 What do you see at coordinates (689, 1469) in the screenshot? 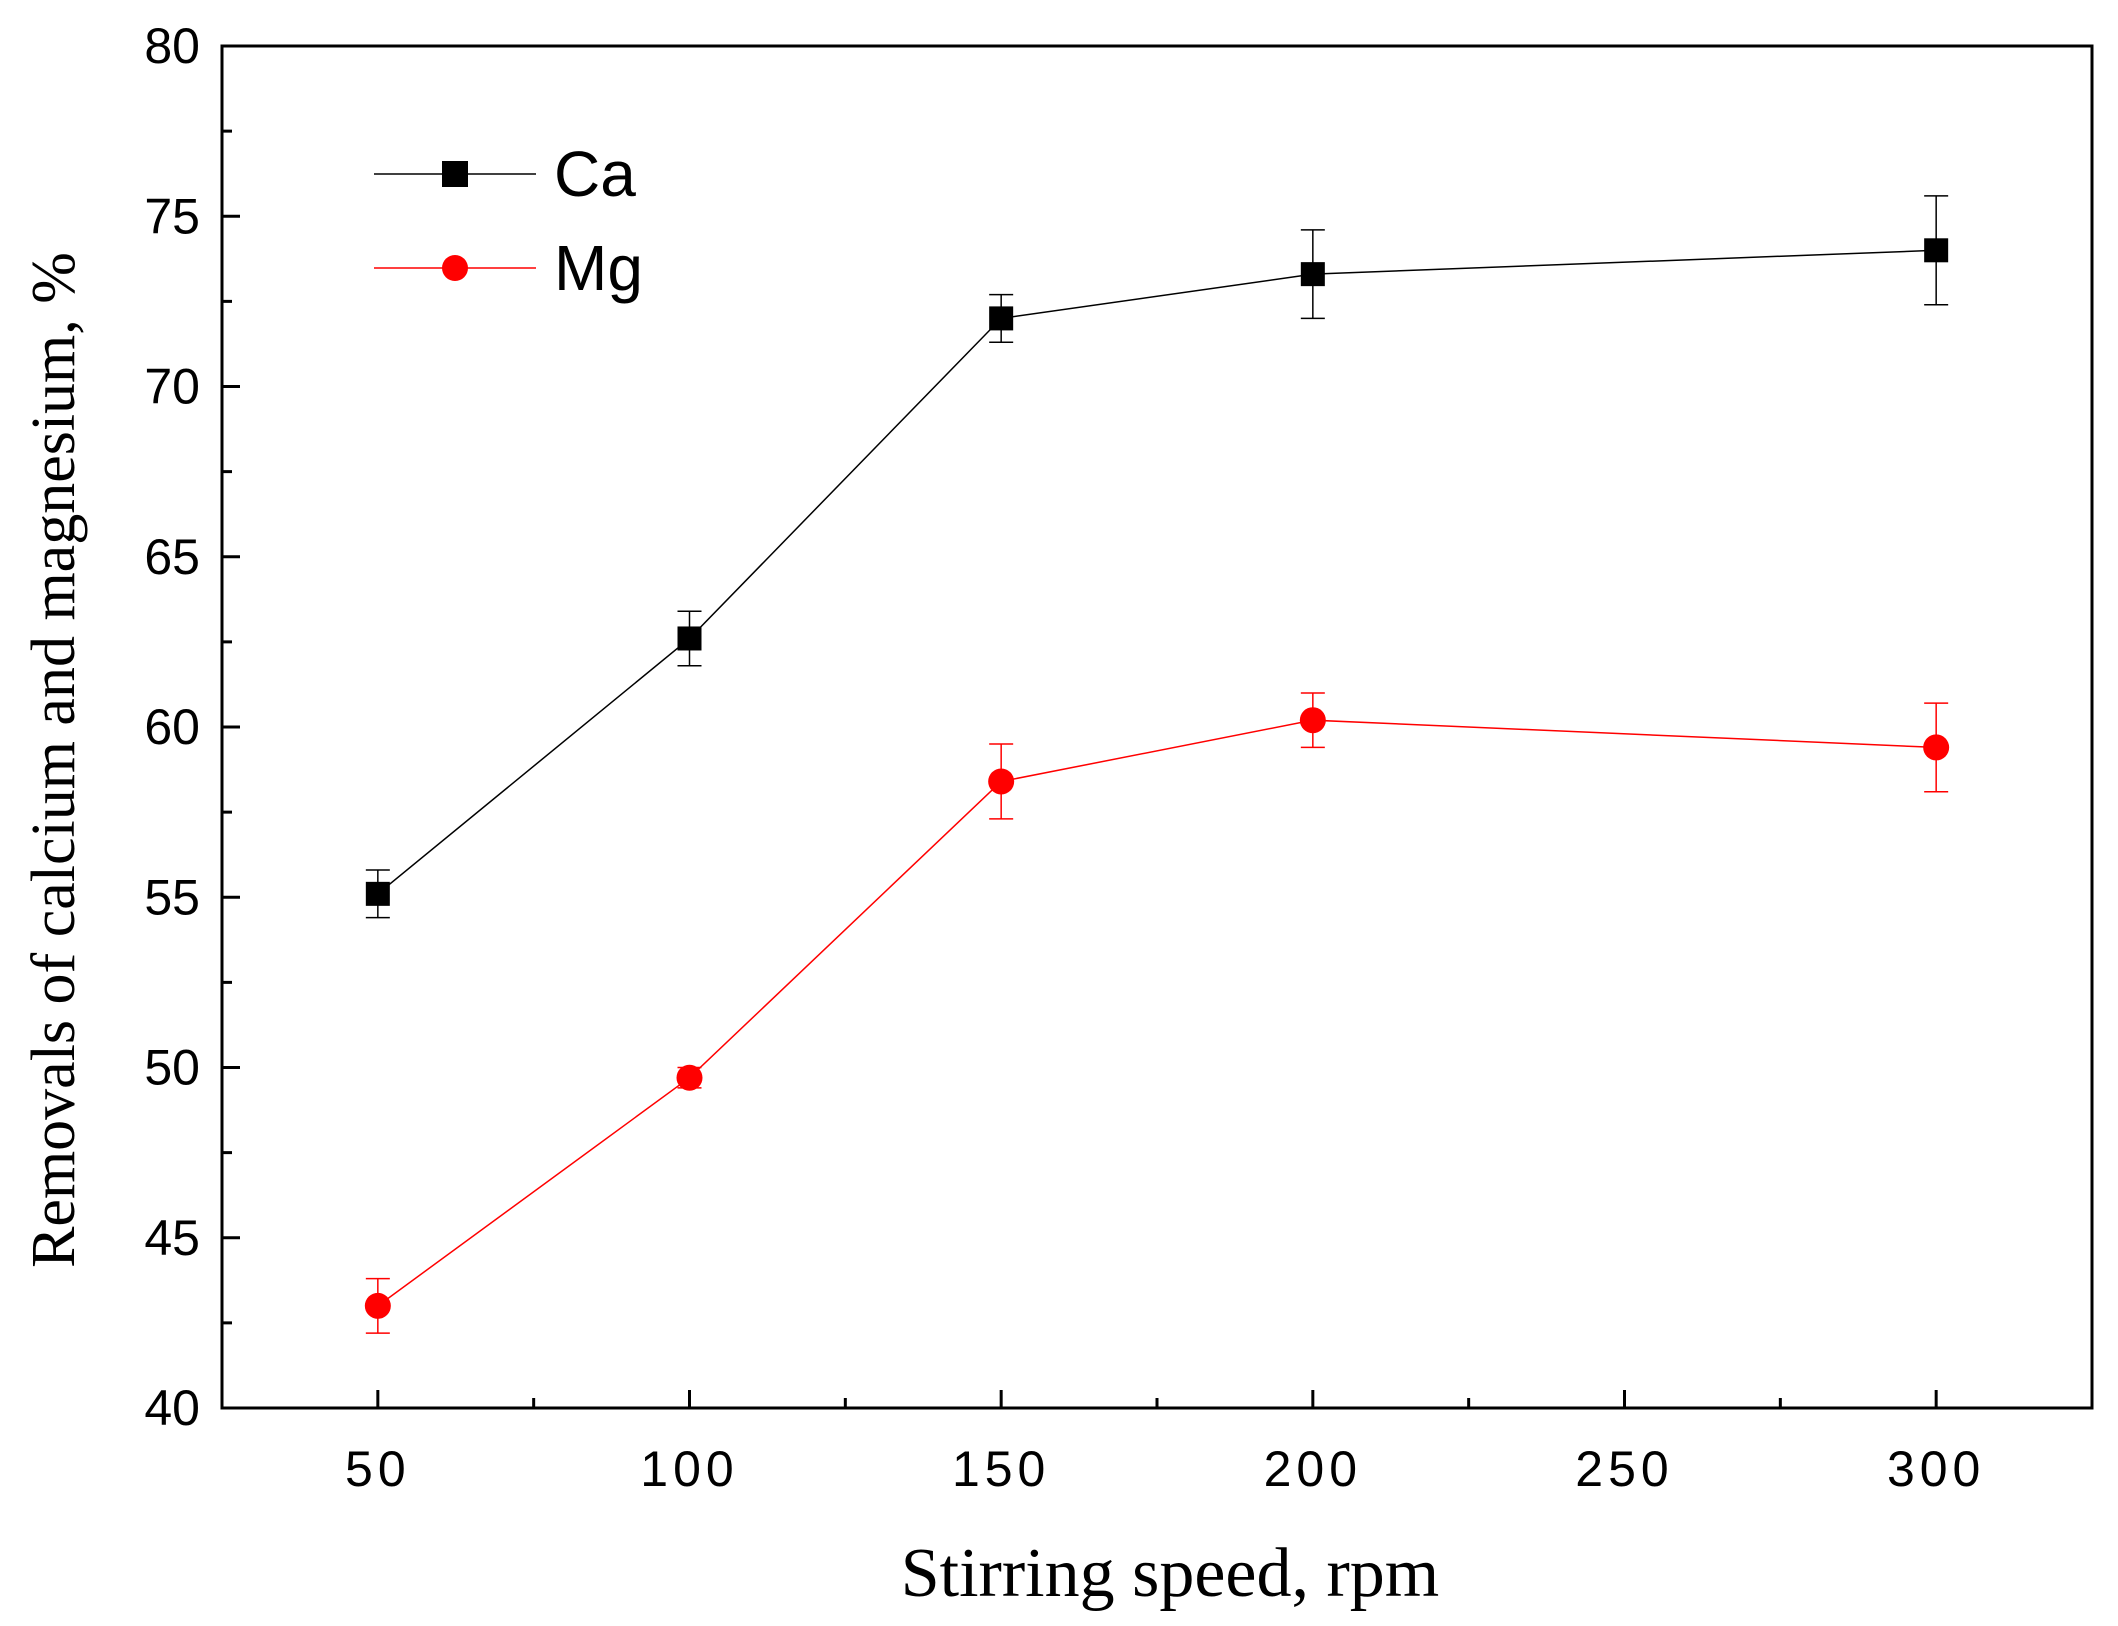
I see `x-tick-label: 100` at bounding box center [689, 1469].